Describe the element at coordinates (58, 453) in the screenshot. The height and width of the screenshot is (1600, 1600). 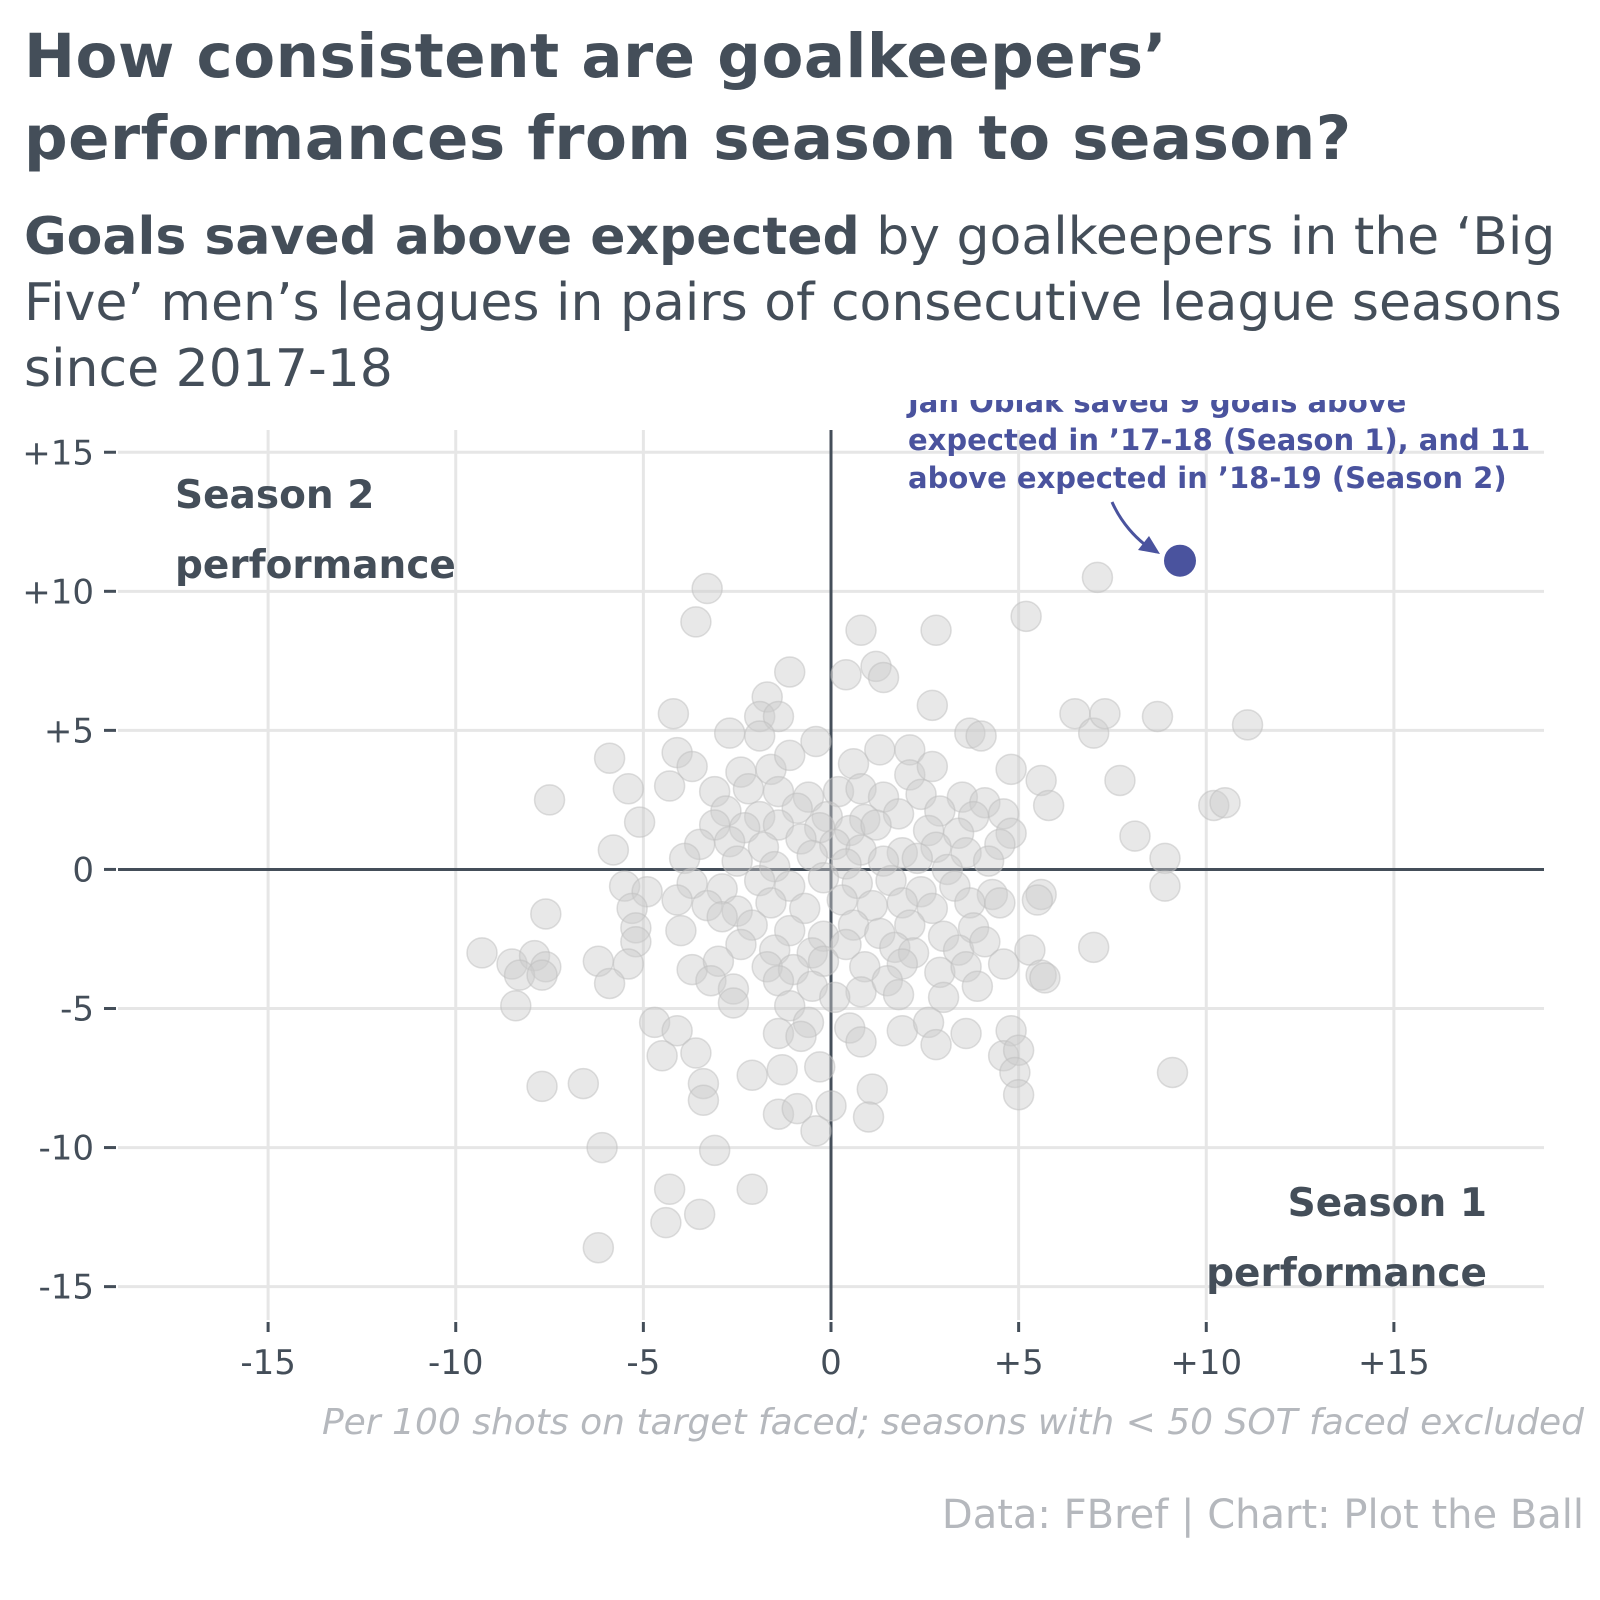
I see `y-tick-label: +15` at that location.